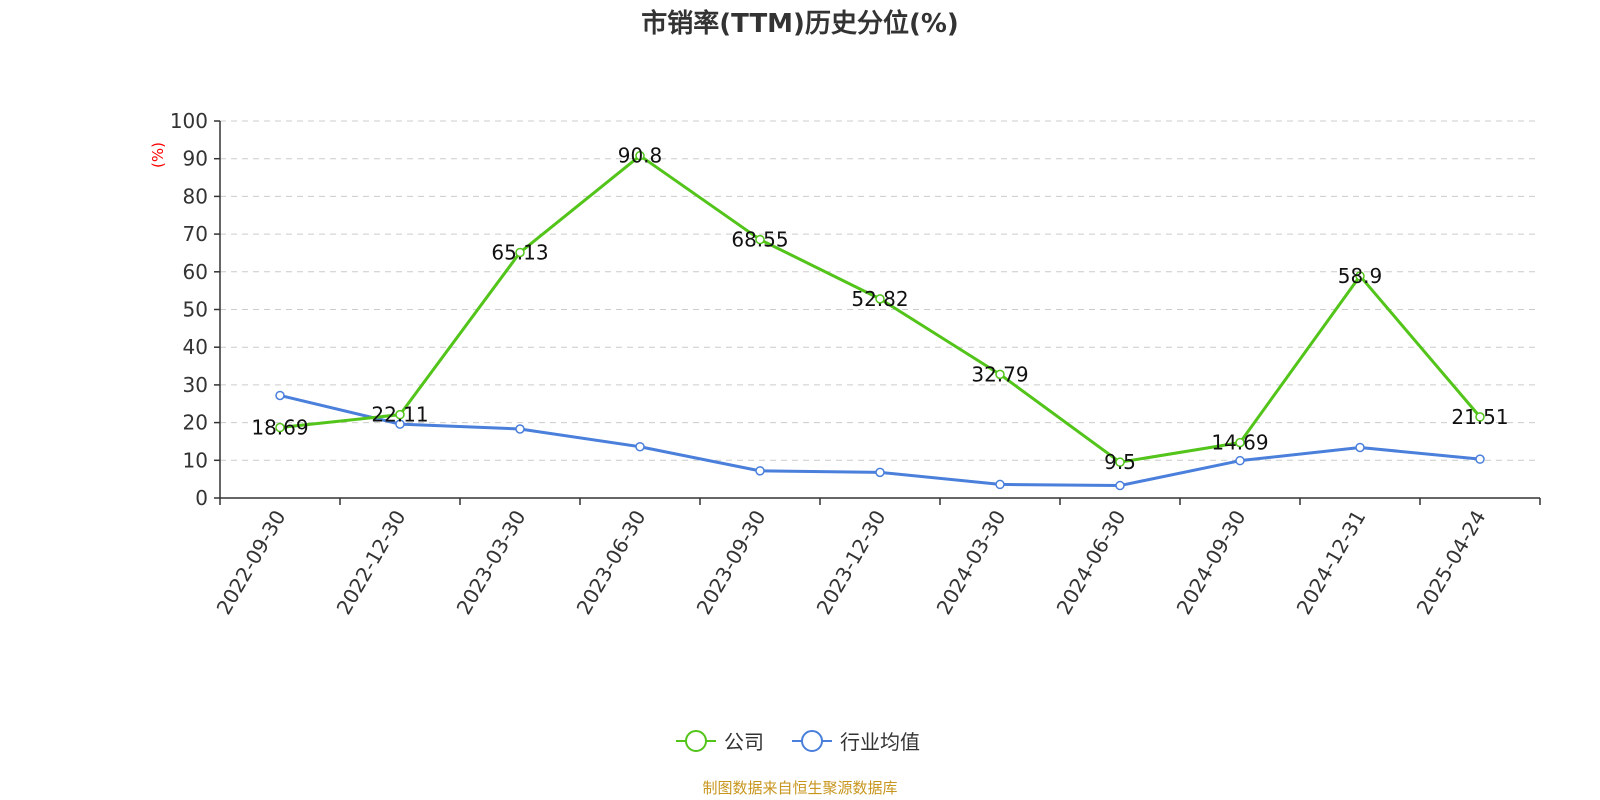 The width and height of the screenshot is (1600, 800). I want to click on source-caption: 制图数据来自恒生聚源数据库, so click(799, 788).